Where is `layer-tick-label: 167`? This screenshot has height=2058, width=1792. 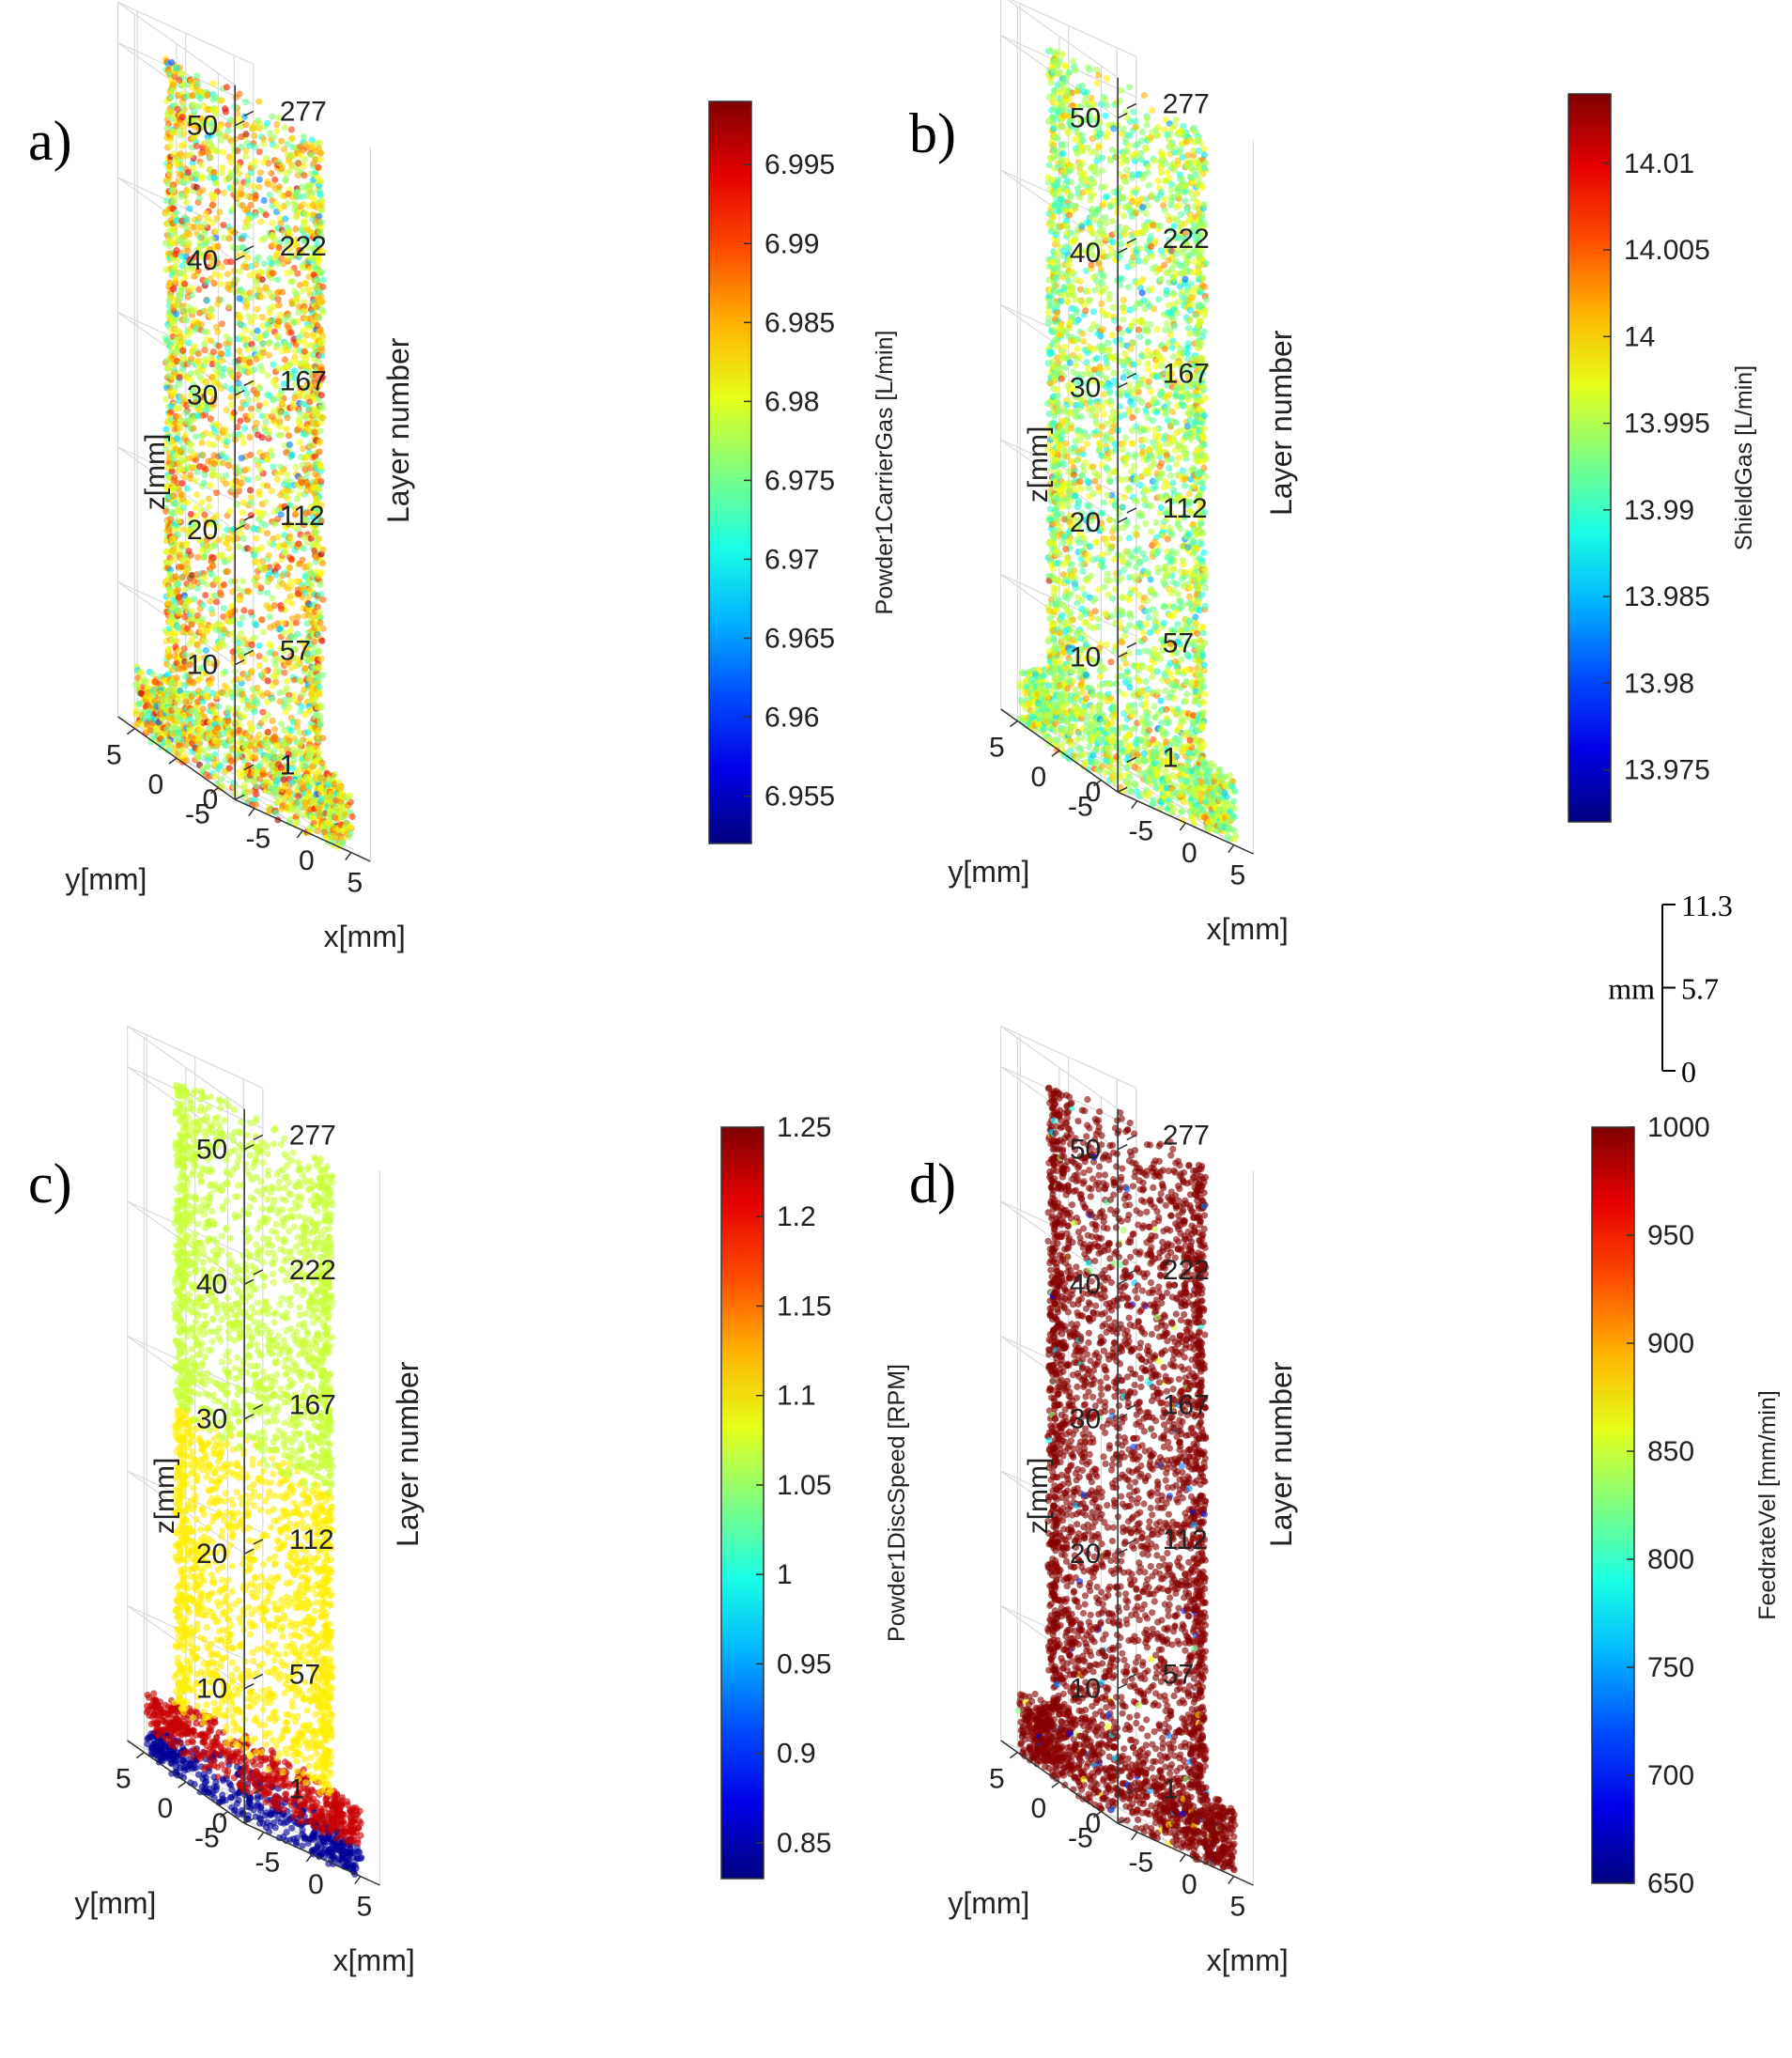
layer-tick-label: 167 is located at coordinates (303, 380).